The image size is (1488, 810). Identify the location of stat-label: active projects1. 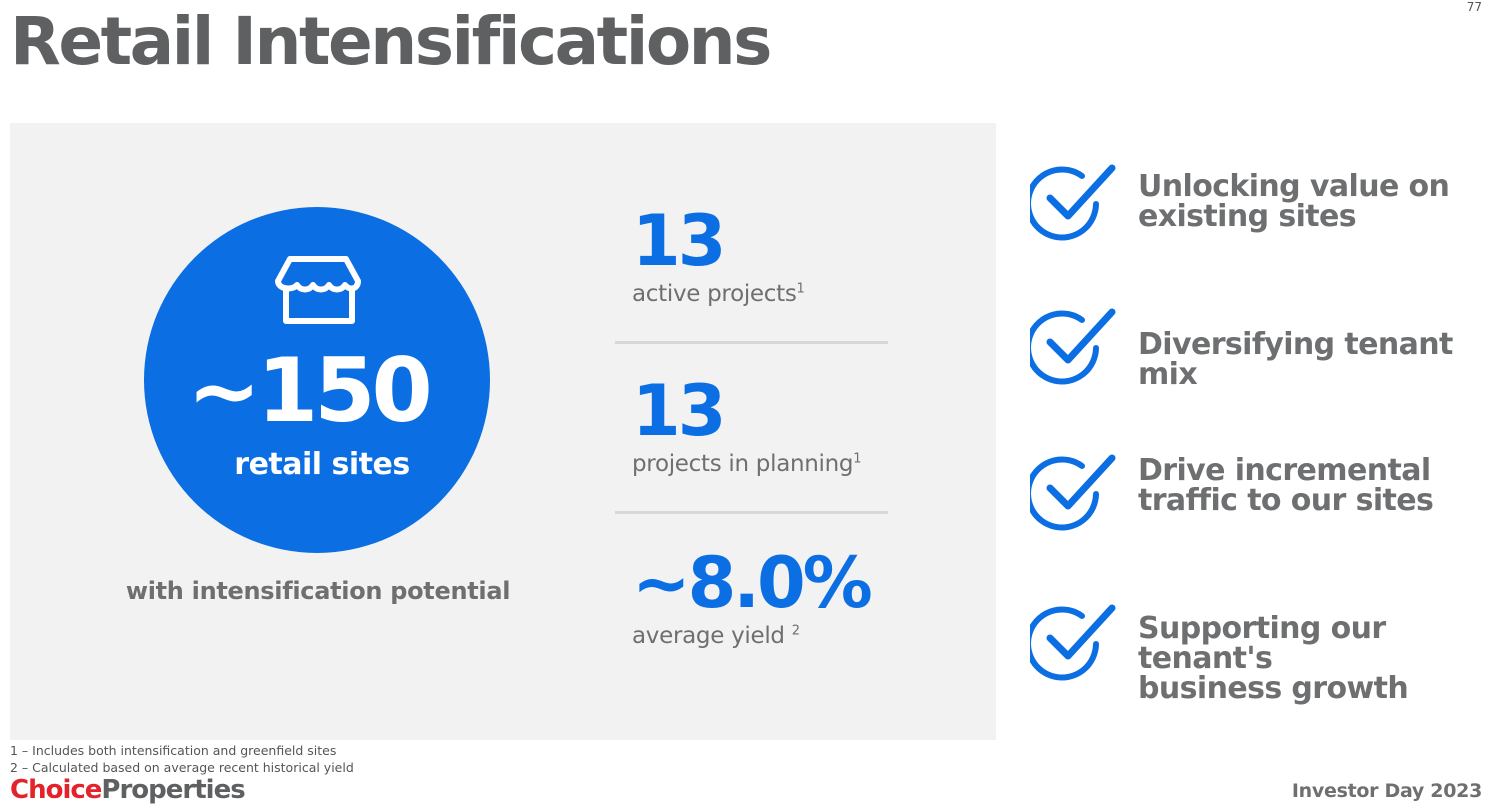
(718, 294).